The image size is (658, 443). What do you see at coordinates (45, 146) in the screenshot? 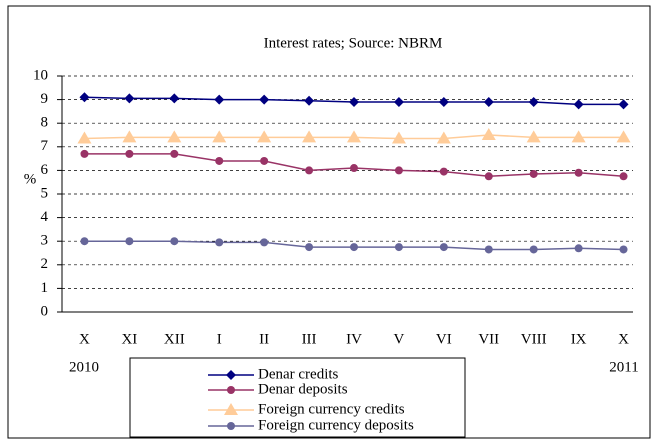
I see `y-tick-label: 7` at bounding box center [45, 146].